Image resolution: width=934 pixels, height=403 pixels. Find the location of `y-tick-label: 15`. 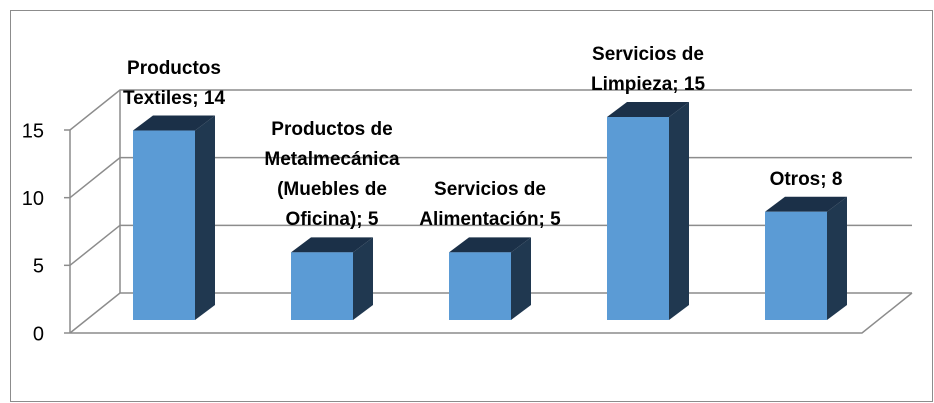

y-tick-label: 15 is located at coordinates (33, 131).